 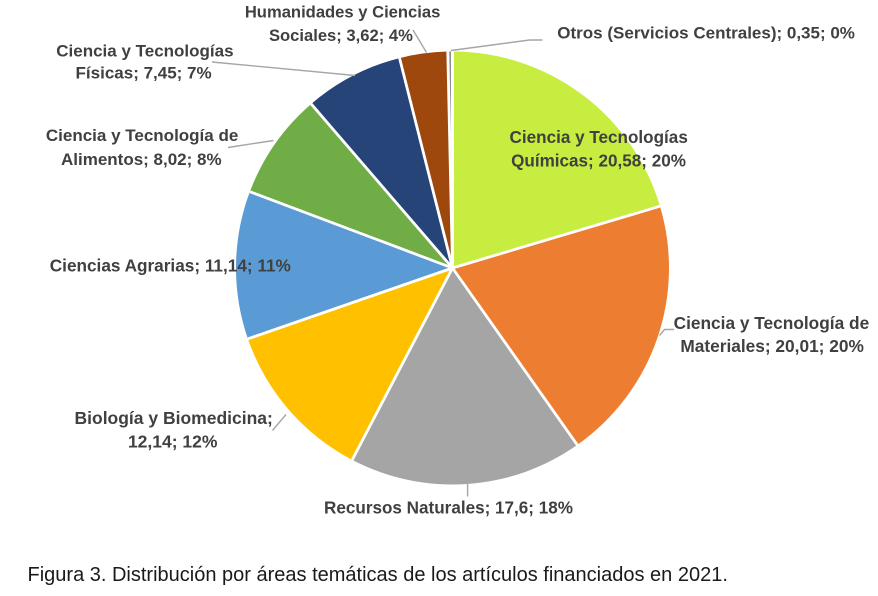 I want to click on svg-text: Humanidades y Ciencias, so click(x=343, y=12).